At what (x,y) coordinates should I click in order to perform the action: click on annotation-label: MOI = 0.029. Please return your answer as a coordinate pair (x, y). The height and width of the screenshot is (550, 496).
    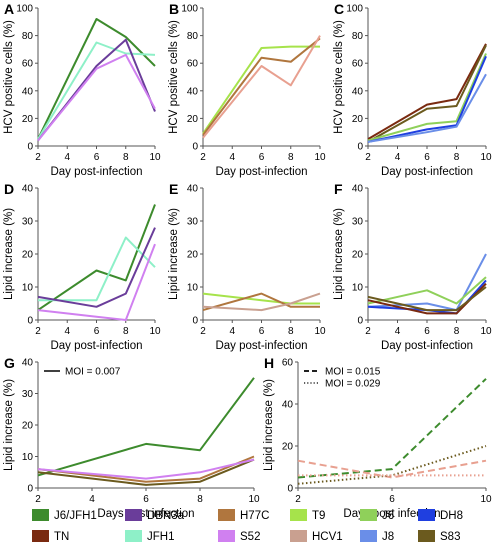
    Looking at the image, I should click on (353, 384).